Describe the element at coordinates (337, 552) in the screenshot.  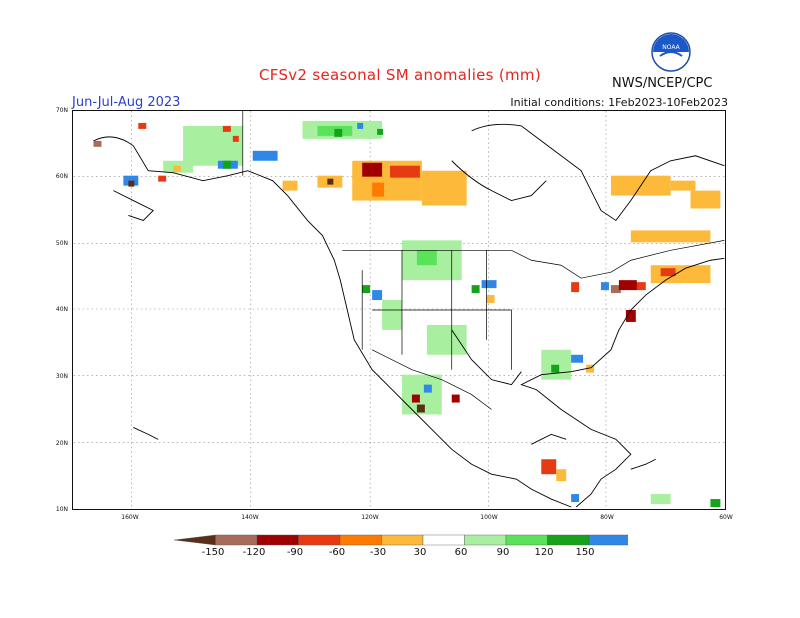
I see `legend-tick: -60` at that location.